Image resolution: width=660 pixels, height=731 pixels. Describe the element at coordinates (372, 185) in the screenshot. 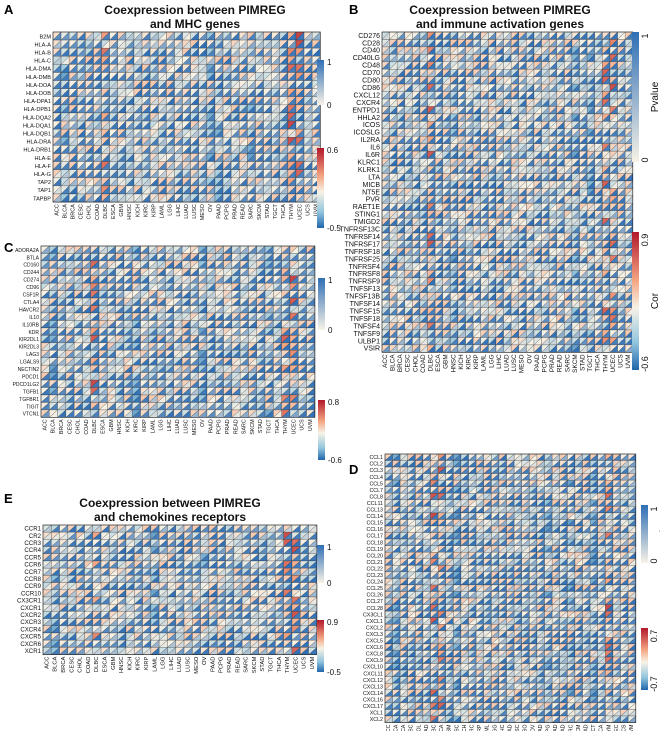

I see `row-label: MICB` at that location.